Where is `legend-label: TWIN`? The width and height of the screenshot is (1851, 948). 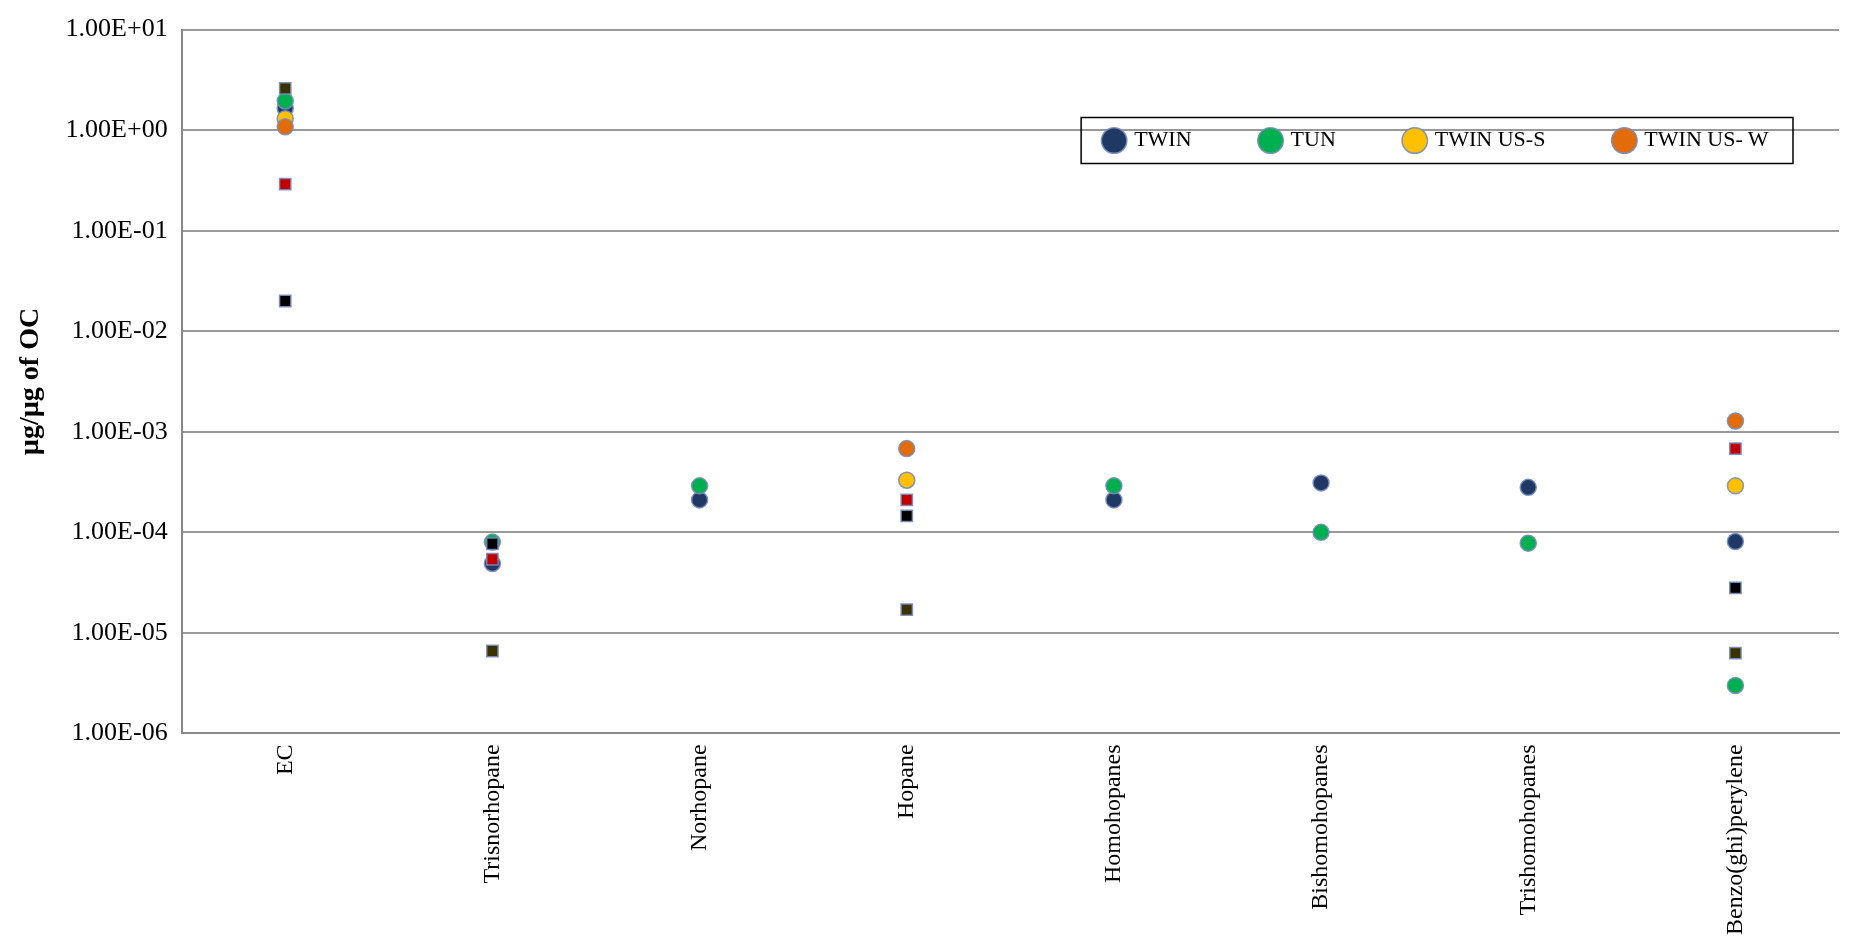
legend-label: TWIN is located at coordinates (1163, 139).